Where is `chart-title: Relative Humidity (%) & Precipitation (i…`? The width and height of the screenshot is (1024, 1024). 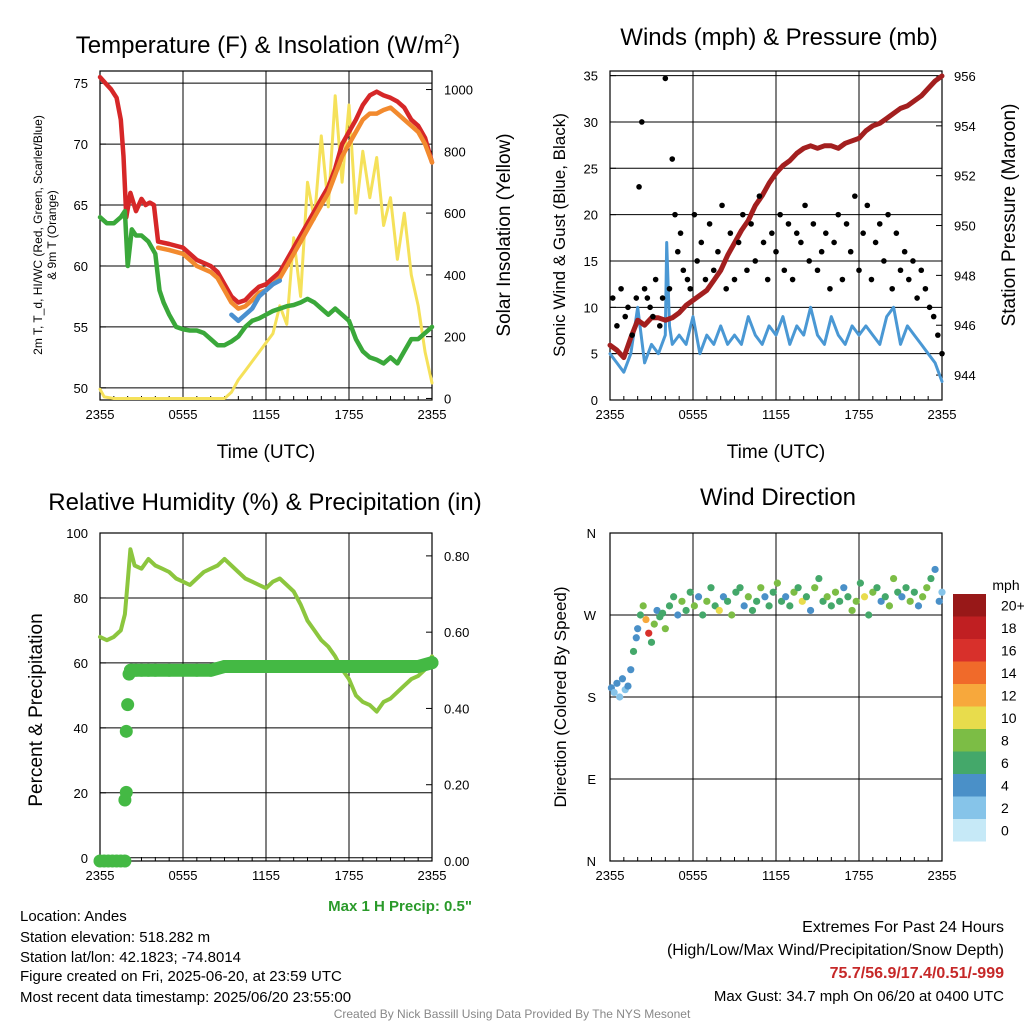
chart-title: Relative Humidity (%) & Precipitation (i… is located at coordinates (264, 502).